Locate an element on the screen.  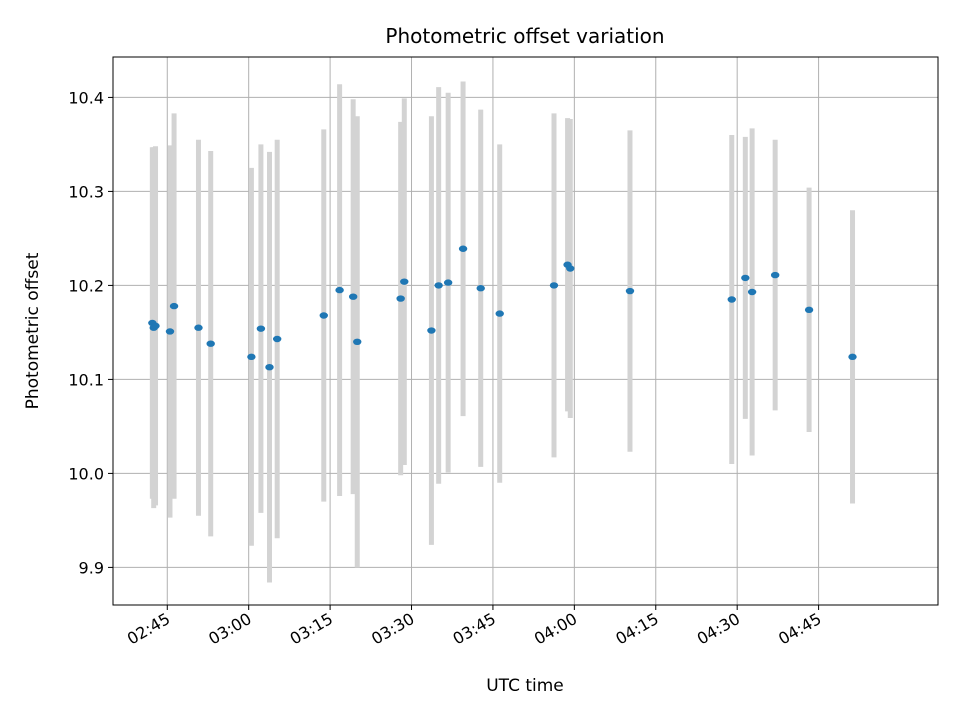
y-axis-label: Photometric offset is located at coordinates (33, 330).